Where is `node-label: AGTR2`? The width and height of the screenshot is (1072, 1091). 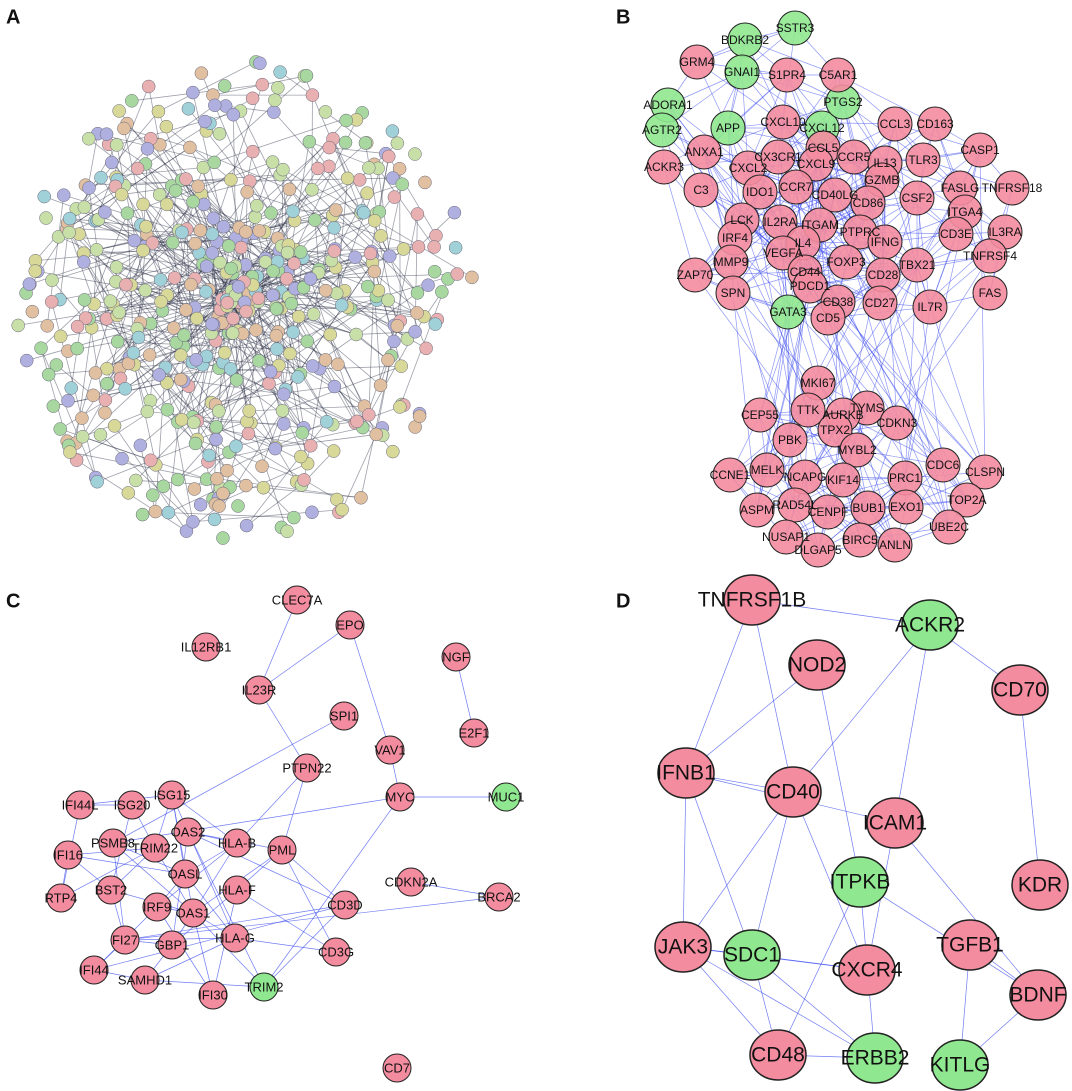 node-label: AGTR2 is located at coordinates (662, 130).